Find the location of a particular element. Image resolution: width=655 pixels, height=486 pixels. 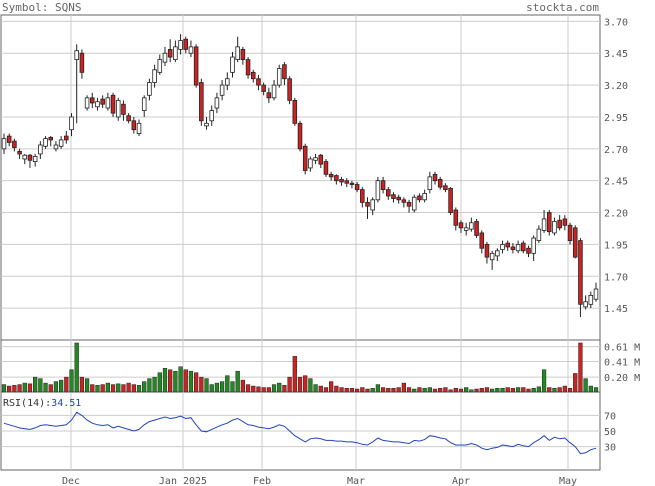

volume-tick-label: 0.20 M is located at coordinates (622, 378).